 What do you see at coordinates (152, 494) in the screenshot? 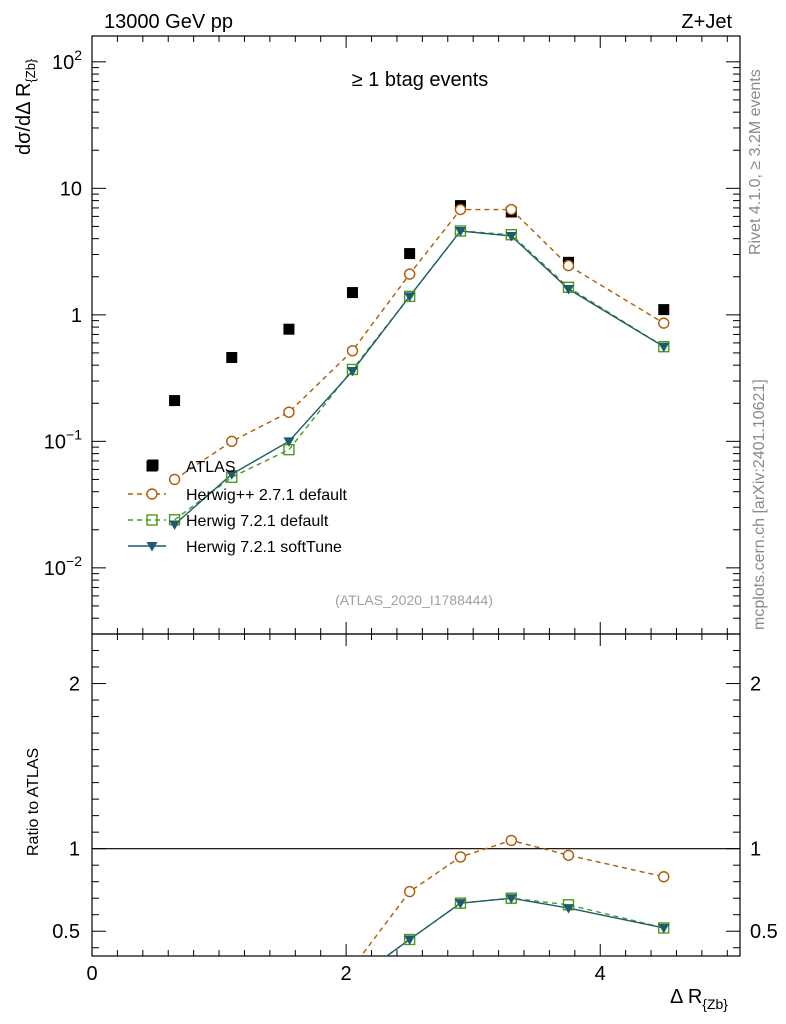
I see `legend-marker-herwig-2-7-1-default` at bounding box center [152, 494].